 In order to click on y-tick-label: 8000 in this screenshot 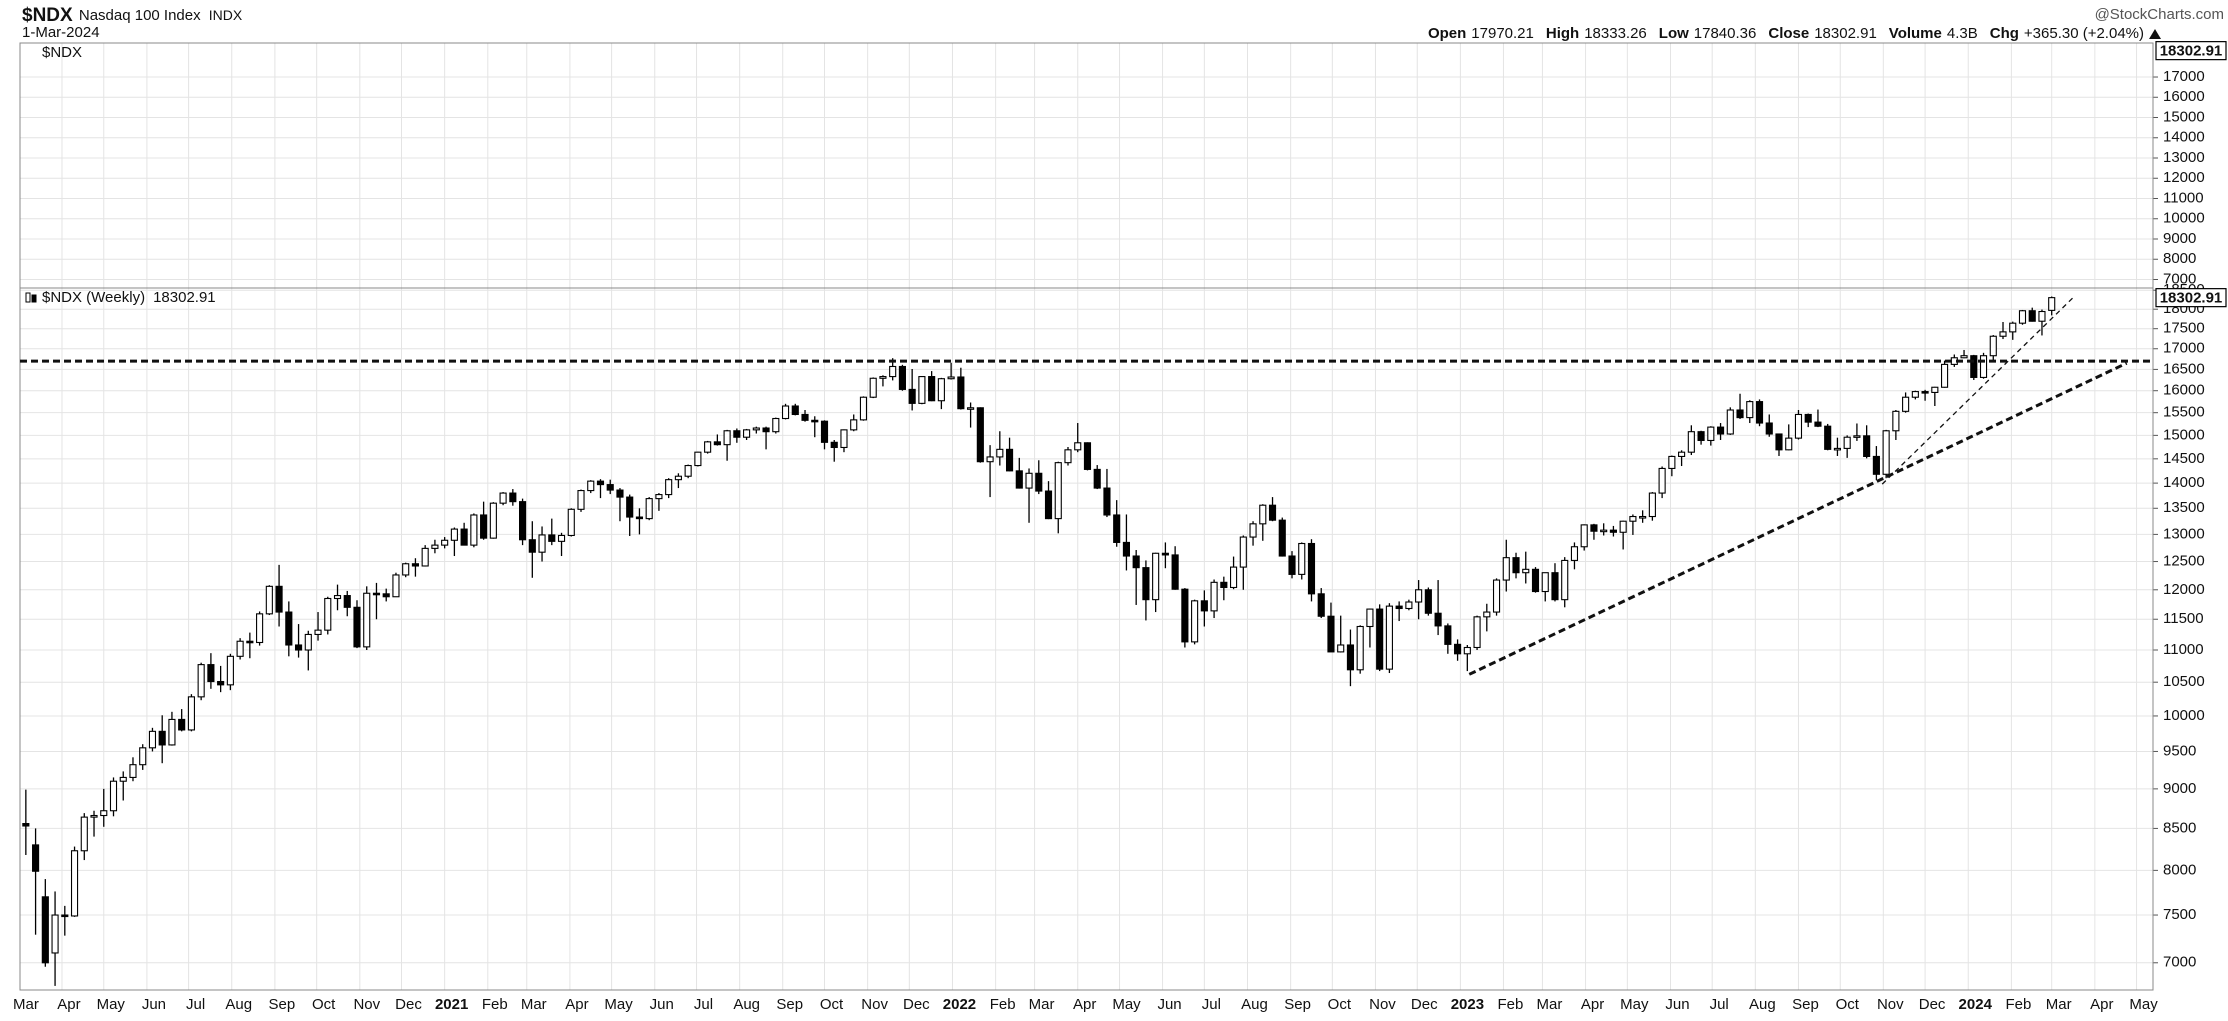, I will do `click(2179, 869)`.